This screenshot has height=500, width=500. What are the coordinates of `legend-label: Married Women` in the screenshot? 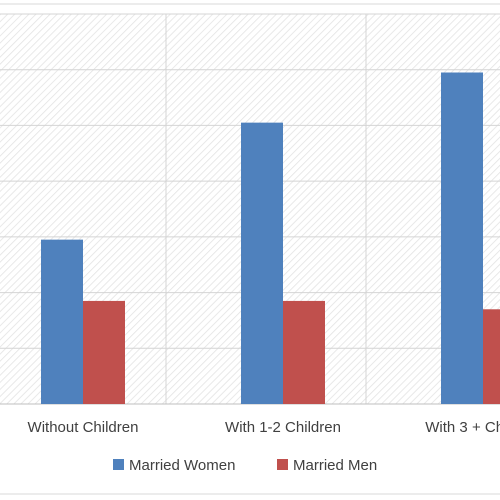 It's located at (182, 465).